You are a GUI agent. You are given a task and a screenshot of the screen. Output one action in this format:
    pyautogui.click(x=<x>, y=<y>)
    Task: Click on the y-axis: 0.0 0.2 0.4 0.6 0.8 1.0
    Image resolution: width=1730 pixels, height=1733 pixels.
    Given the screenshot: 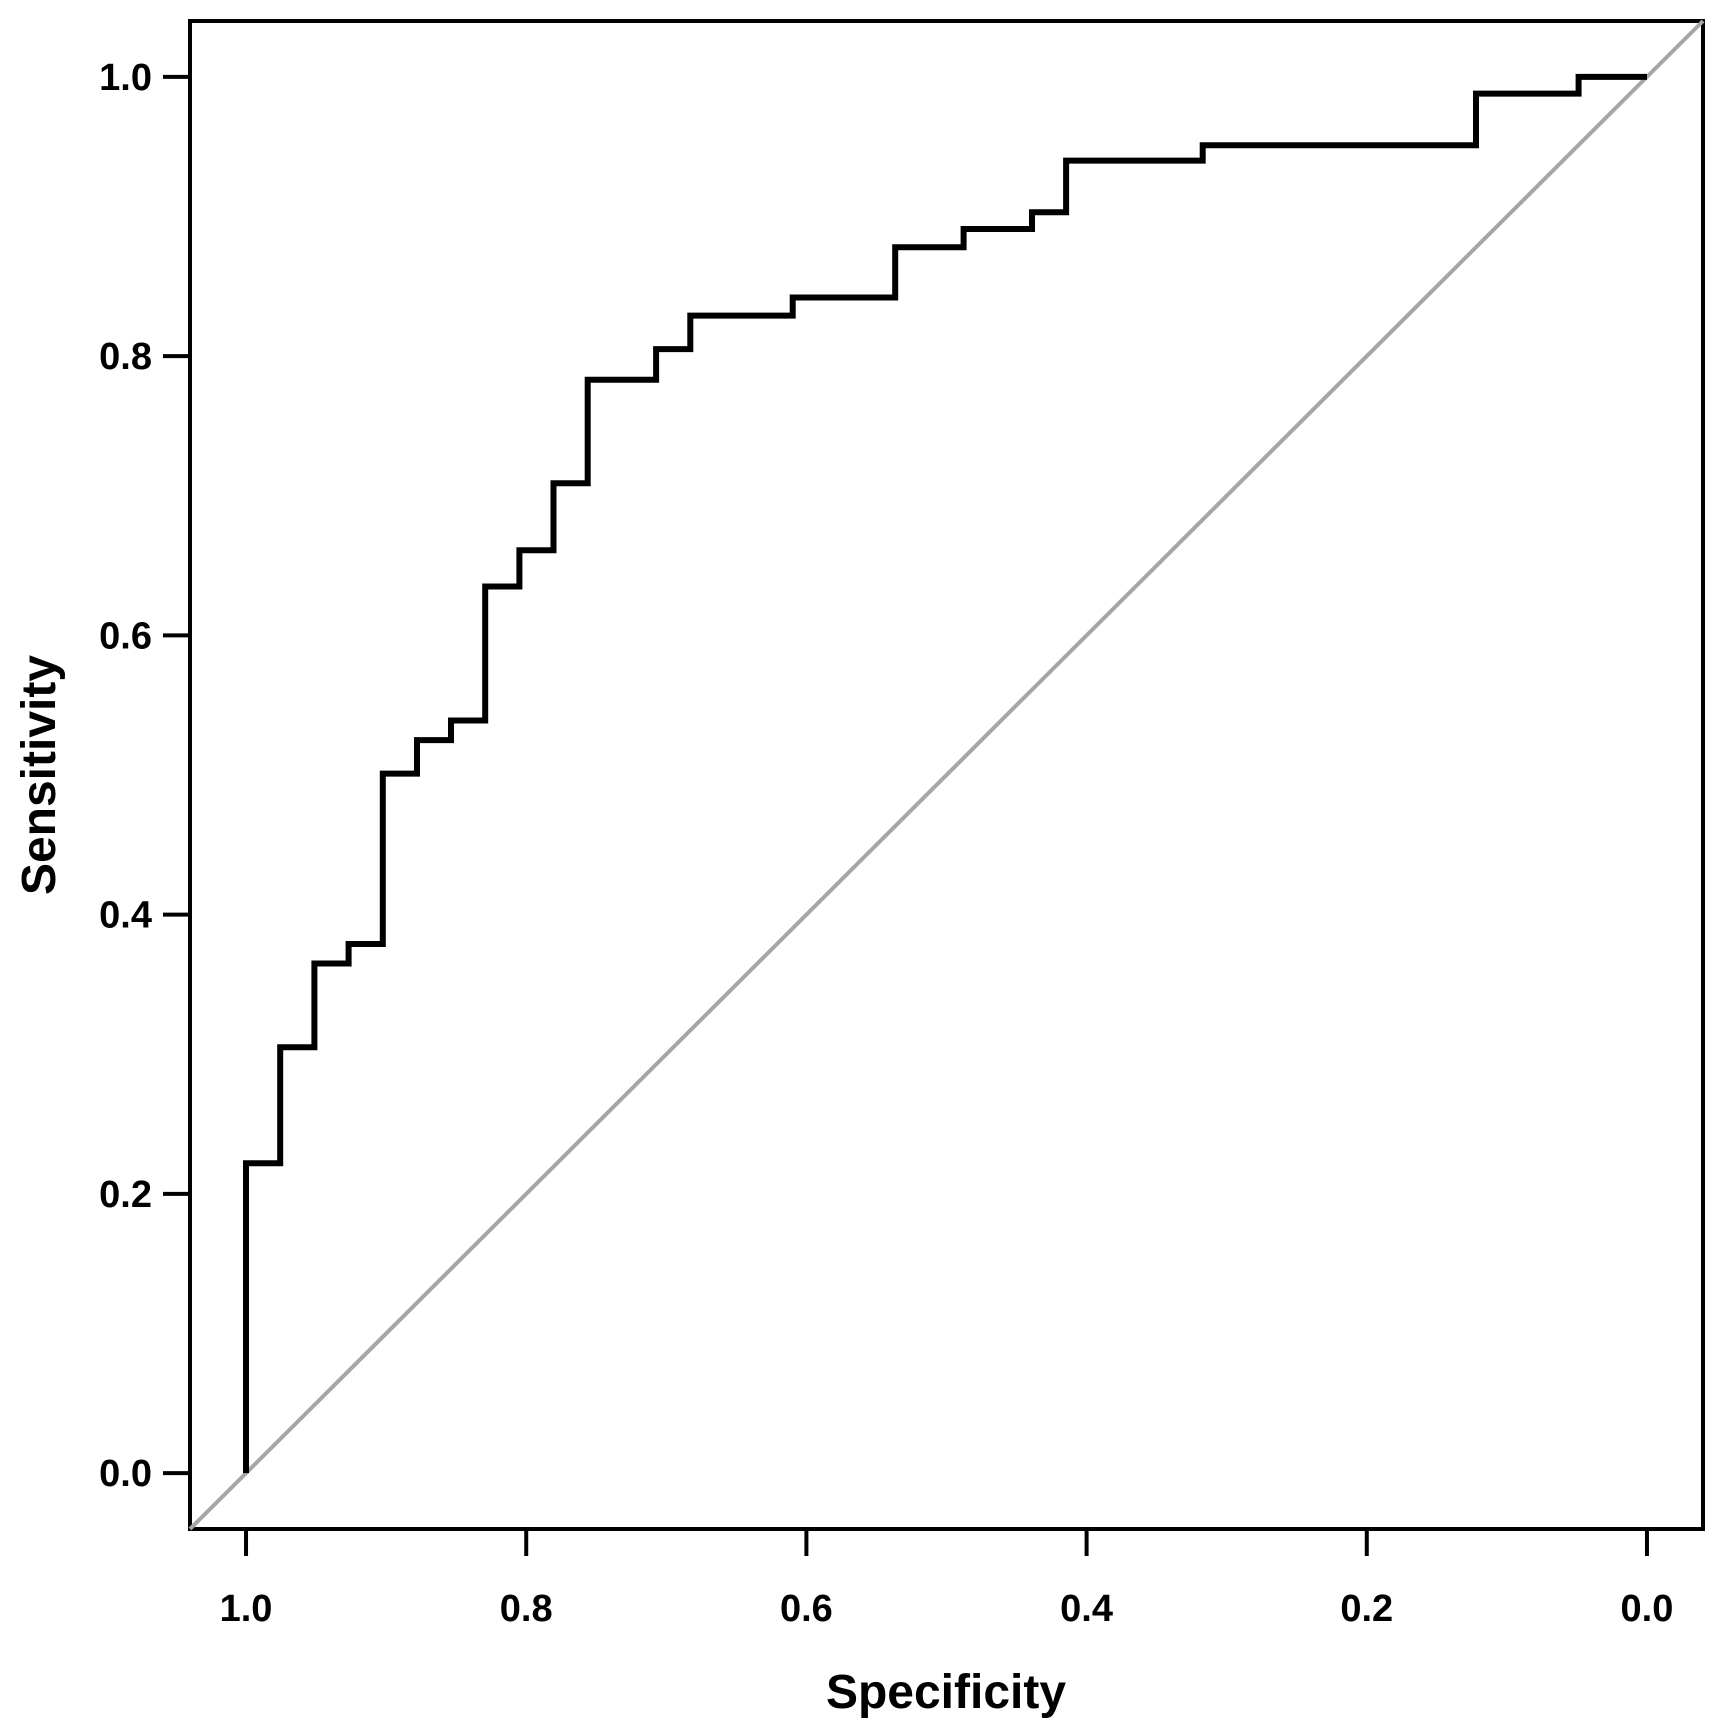 What is the action you would take?
    pyautogui.click(x=144, y=776)
    